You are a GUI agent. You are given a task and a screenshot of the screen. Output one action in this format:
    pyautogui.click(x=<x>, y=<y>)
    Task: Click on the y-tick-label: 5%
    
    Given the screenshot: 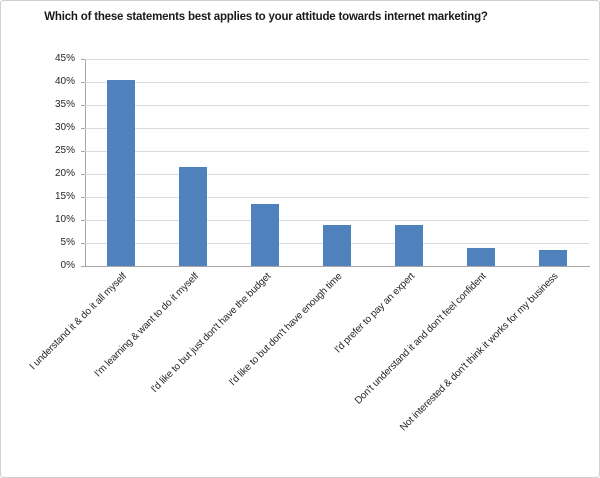 What is the action you would take?
    pyautogui.click(x=67, y=242)
    